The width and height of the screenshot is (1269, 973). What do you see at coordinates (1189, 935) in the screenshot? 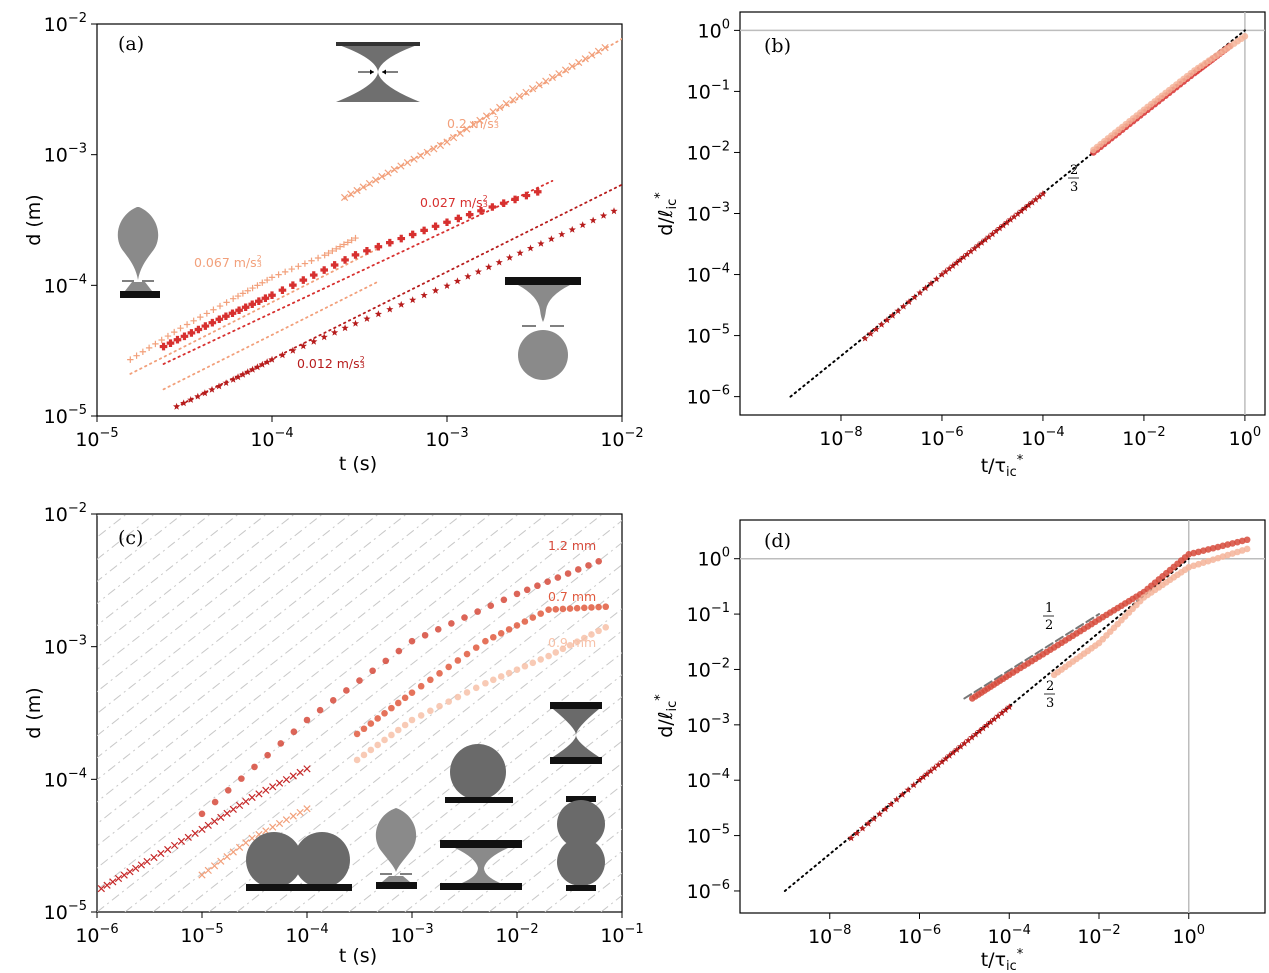
I see `panel-d-xtick-label: 10⁰` at bounding box center [1189, 935].